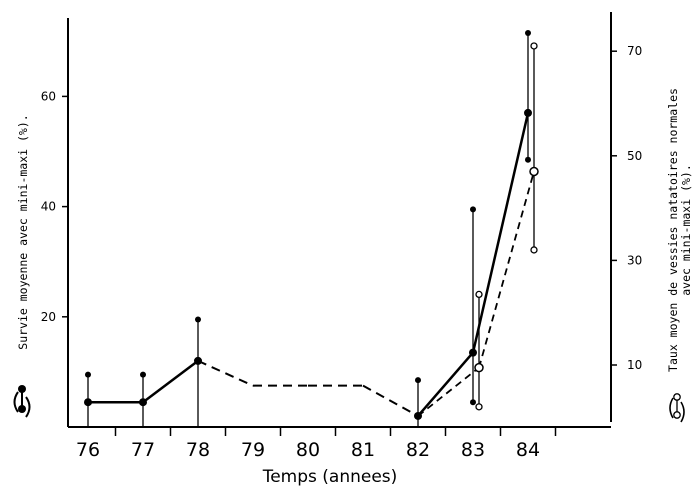 The image size is (700, 500). I want to click on x-tick-label: 76, so click(88, 450).